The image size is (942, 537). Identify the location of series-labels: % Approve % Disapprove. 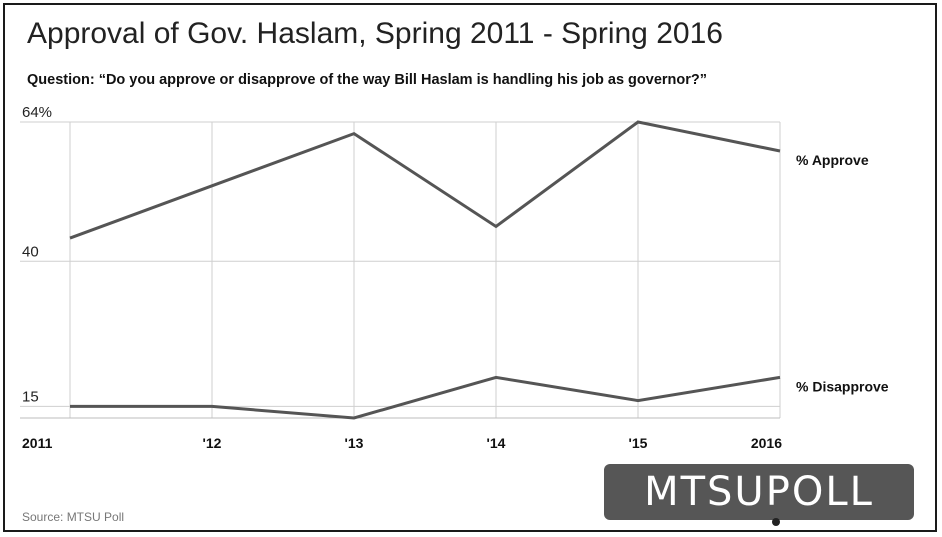
(842, 273).